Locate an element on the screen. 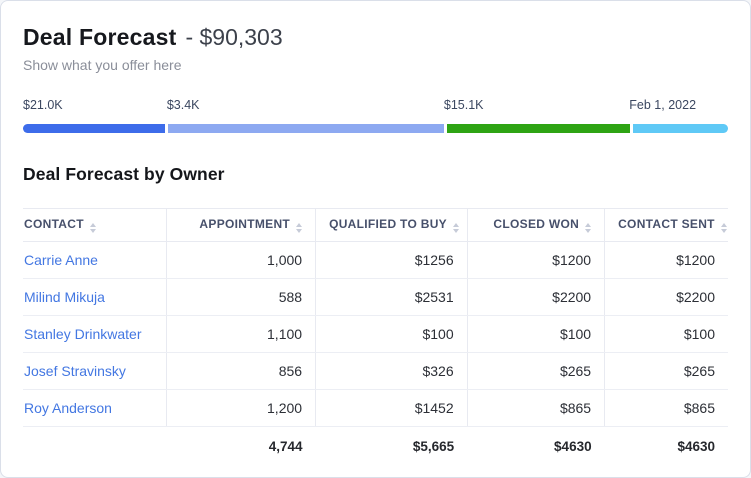  page-title-amount: - $90,303 is located at coordinates (234, 37).